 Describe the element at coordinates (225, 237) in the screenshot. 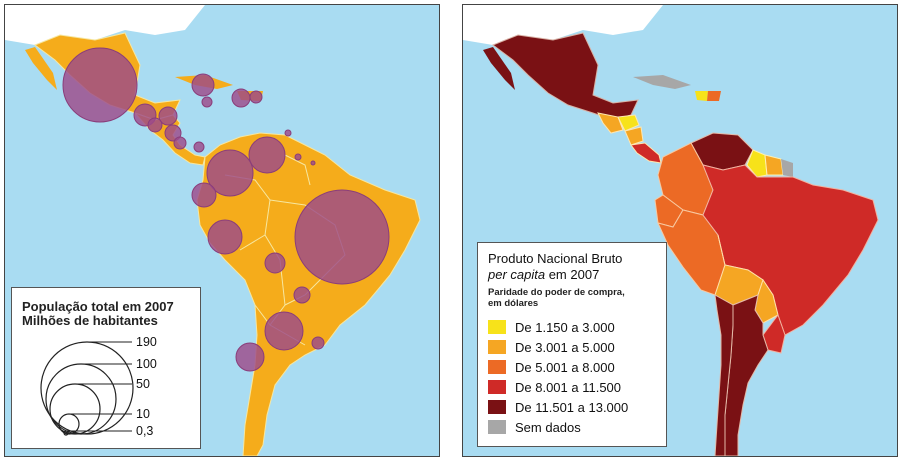

I see `bubble-peru` at that location.